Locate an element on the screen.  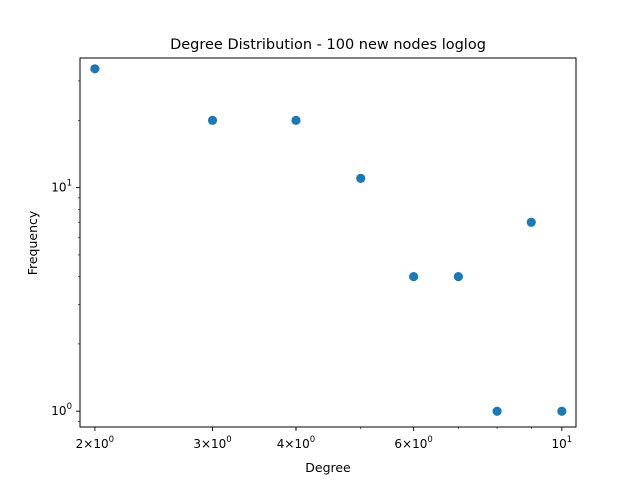
x-axis-label: Degree is located at coordinates (328, 467).